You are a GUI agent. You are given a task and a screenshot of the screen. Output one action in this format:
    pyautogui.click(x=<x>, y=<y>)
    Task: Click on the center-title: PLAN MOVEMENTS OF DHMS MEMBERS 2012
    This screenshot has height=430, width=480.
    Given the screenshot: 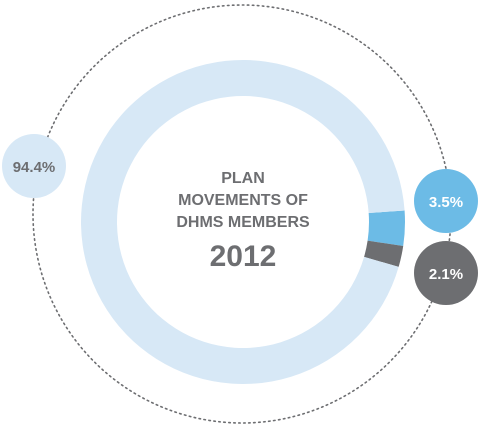 What is the action you would take?
    pyautogui.click(x=243, y=221)
    